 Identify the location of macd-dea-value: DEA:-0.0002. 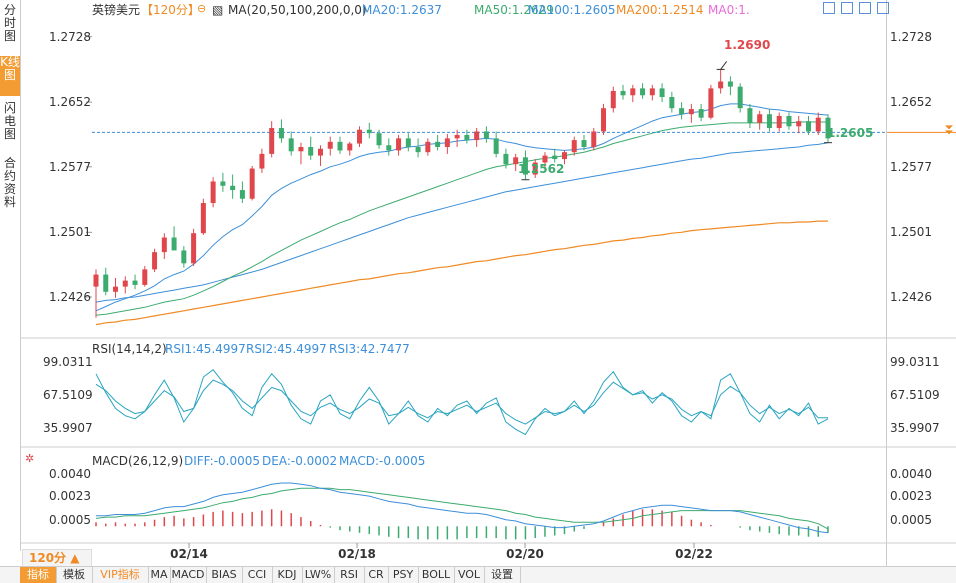
(300, 461).